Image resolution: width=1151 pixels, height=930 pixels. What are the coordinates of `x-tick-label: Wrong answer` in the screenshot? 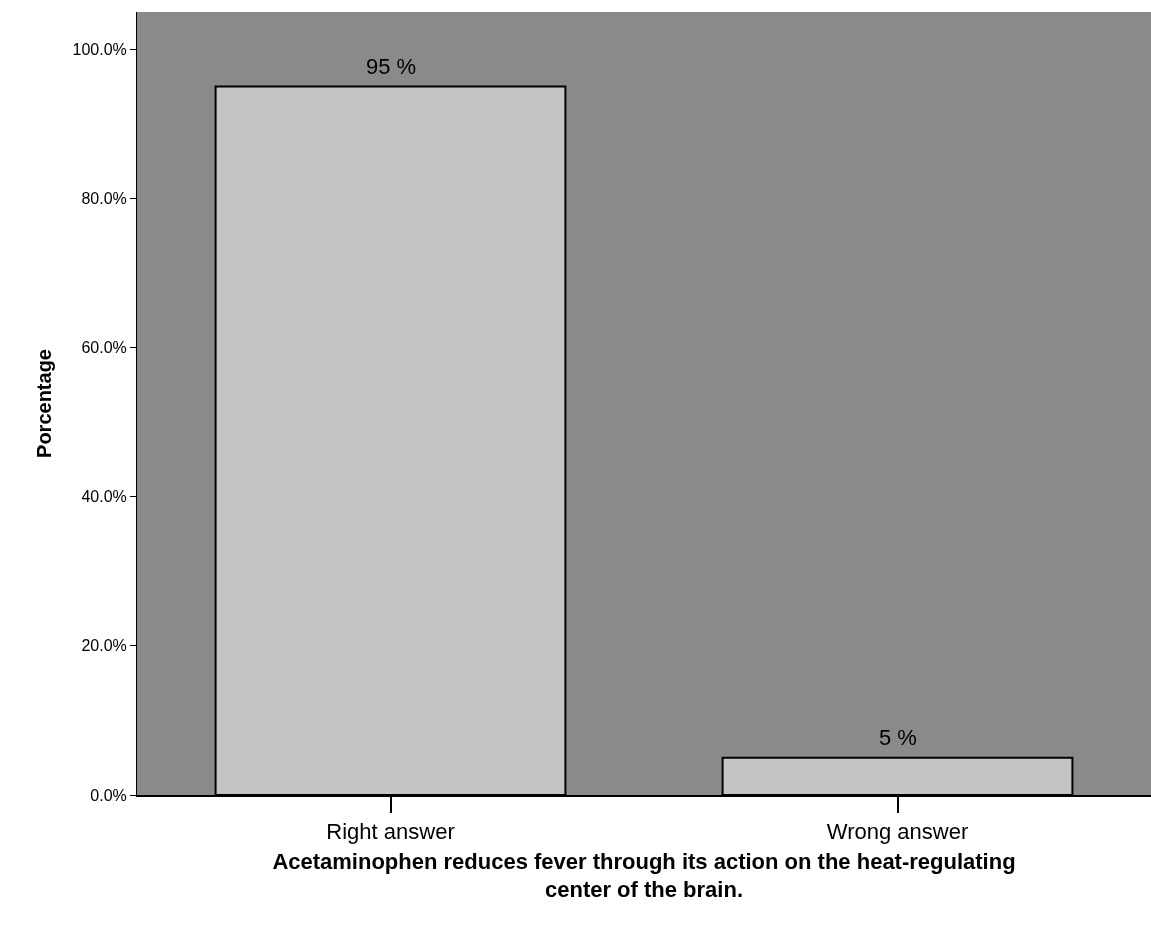 It's located at (897, 832).